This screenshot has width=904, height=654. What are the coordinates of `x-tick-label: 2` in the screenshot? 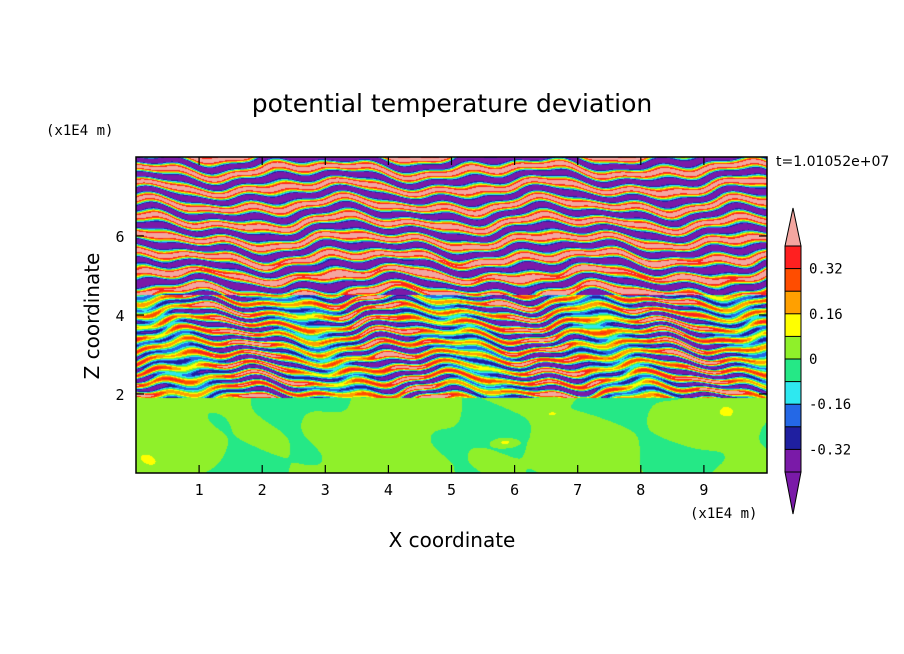 It's located at (262, 490).